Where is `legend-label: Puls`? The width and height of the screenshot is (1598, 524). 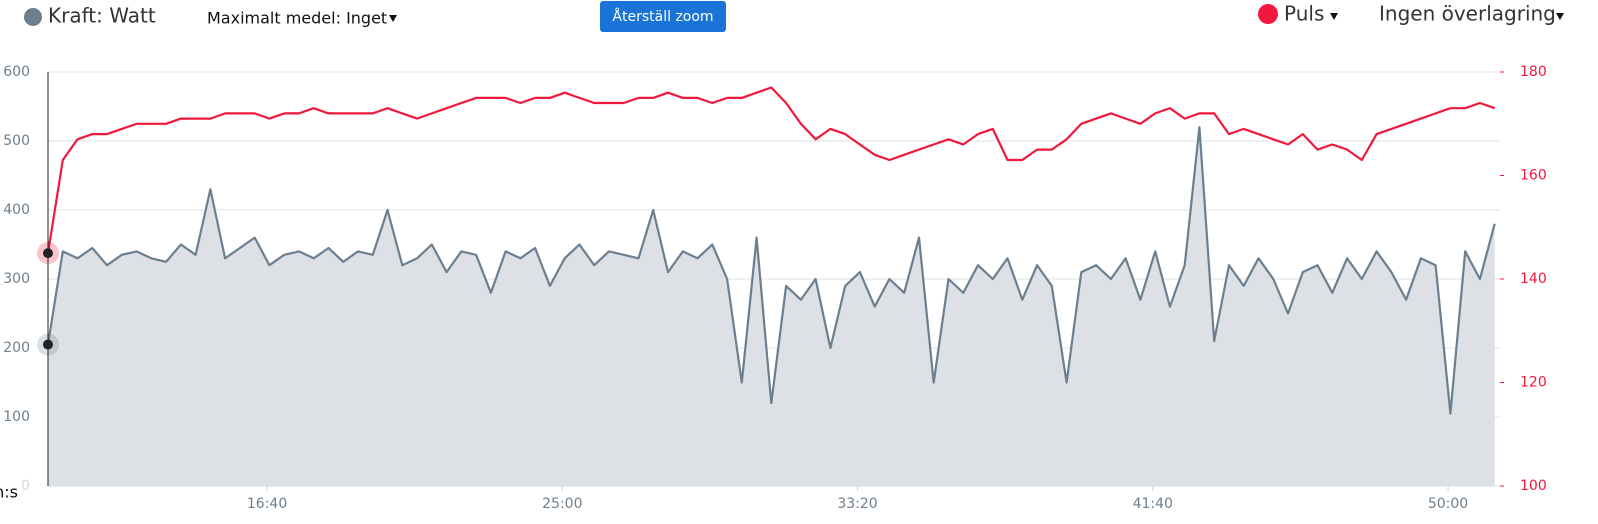
legend-label: Puls is located at coordinates (1304, 14).